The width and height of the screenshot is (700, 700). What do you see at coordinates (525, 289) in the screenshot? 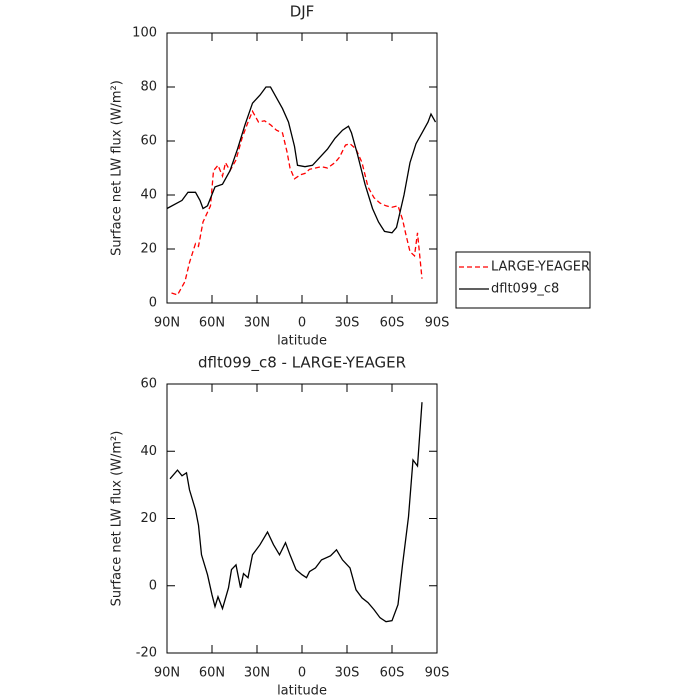
I see `legend-label: dflt099_c8` at bounding box center [525, 289].